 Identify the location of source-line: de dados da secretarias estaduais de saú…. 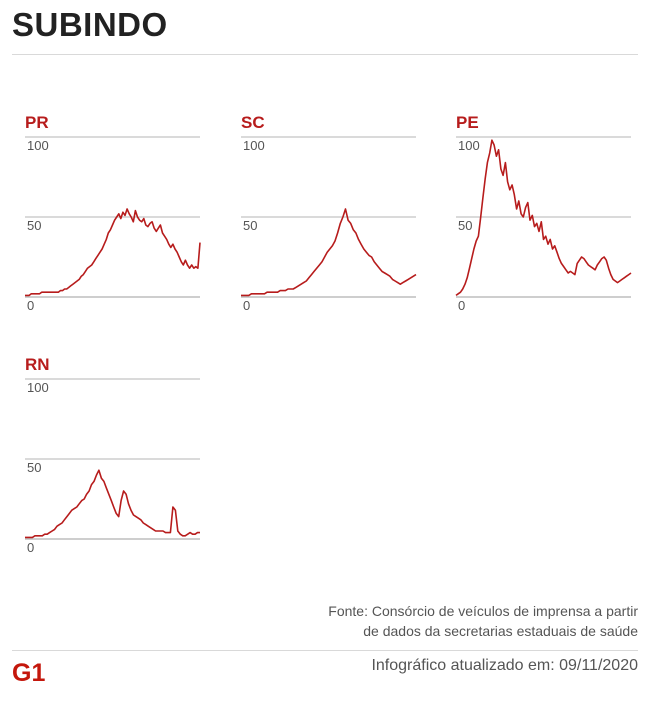
(500, 631).